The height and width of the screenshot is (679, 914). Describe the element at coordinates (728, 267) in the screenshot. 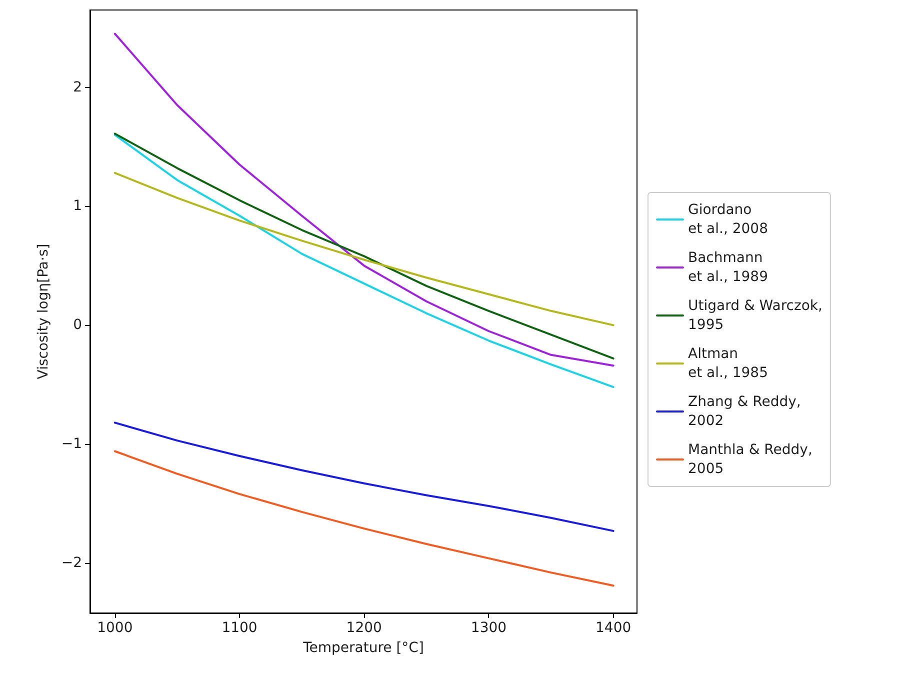

I see `legend-label: Bachmann et al., 1989` at that location.